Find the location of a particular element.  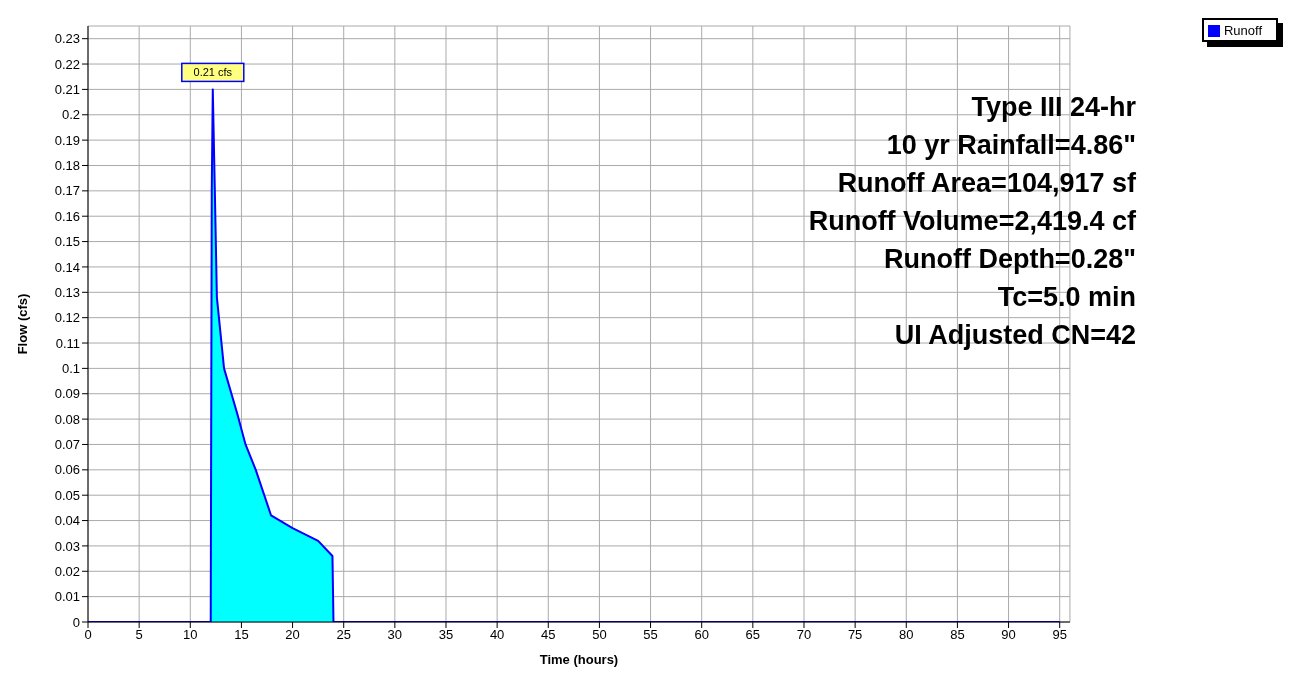

y-tick-label: 0.07 is located at coordinates (67, 445).